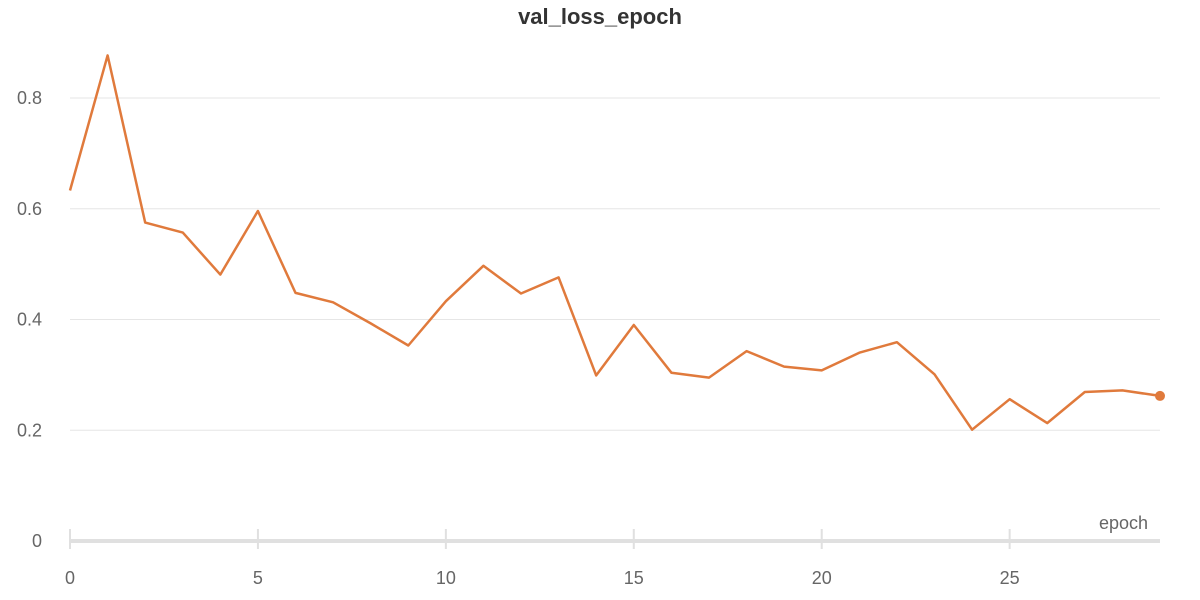  I want to click on x-tick-label: 20, so click(822, 578).